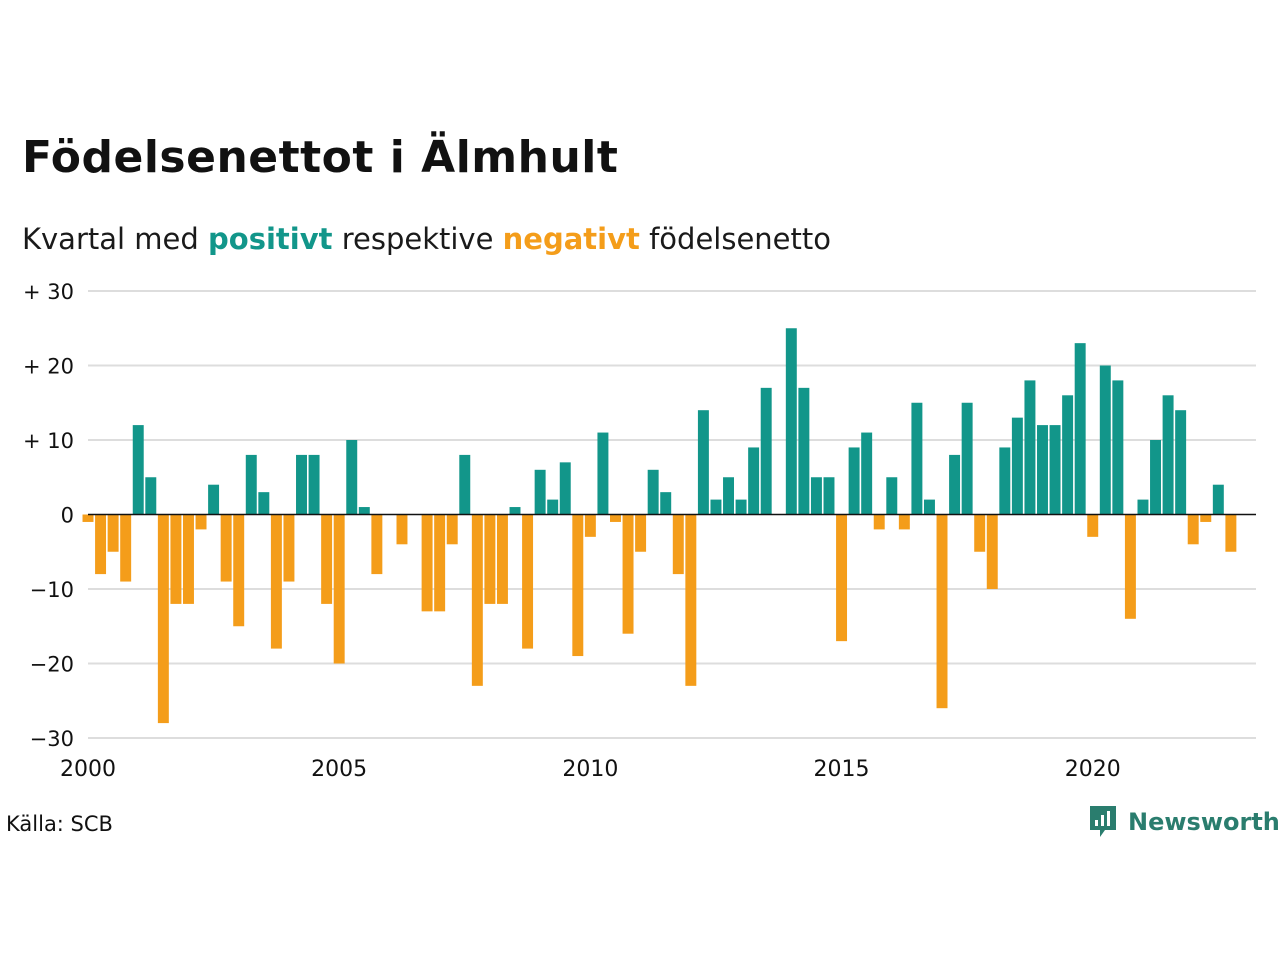 This screenshot has height=960, width=1280. Describe the element at coordinates (52, 739) in the screenshot. I see `y-tick-label: −30` at that location.